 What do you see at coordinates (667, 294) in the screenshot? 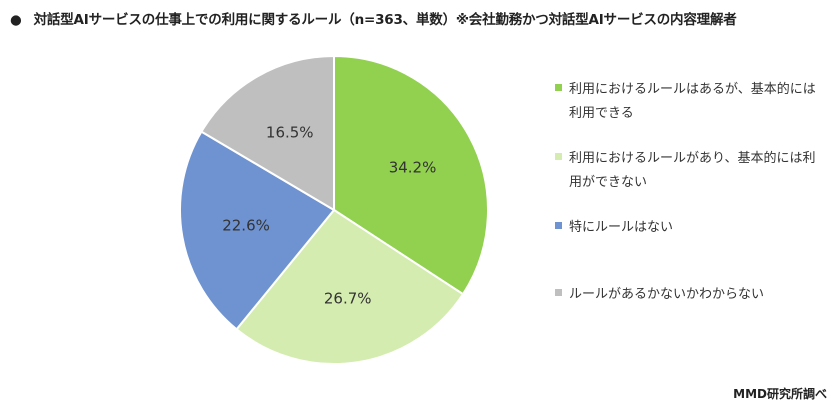
I see `legend-label-3: ルールがあるかないかわからない` at bounding box center [667, 294].